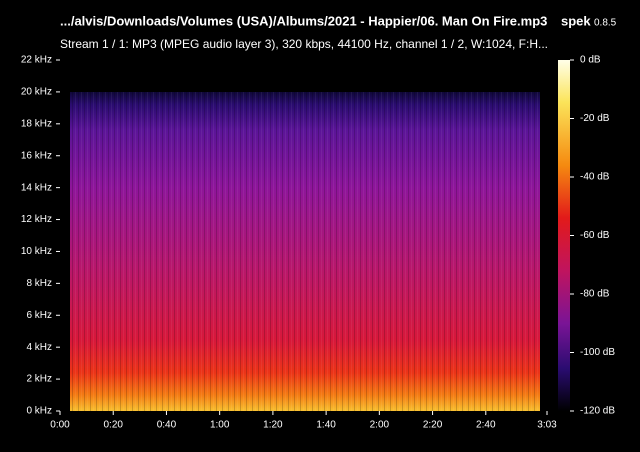  Describe the element at coordinates (36, 187) in the screenshot. I see `y-tick-label: 14 kHz` at that location.